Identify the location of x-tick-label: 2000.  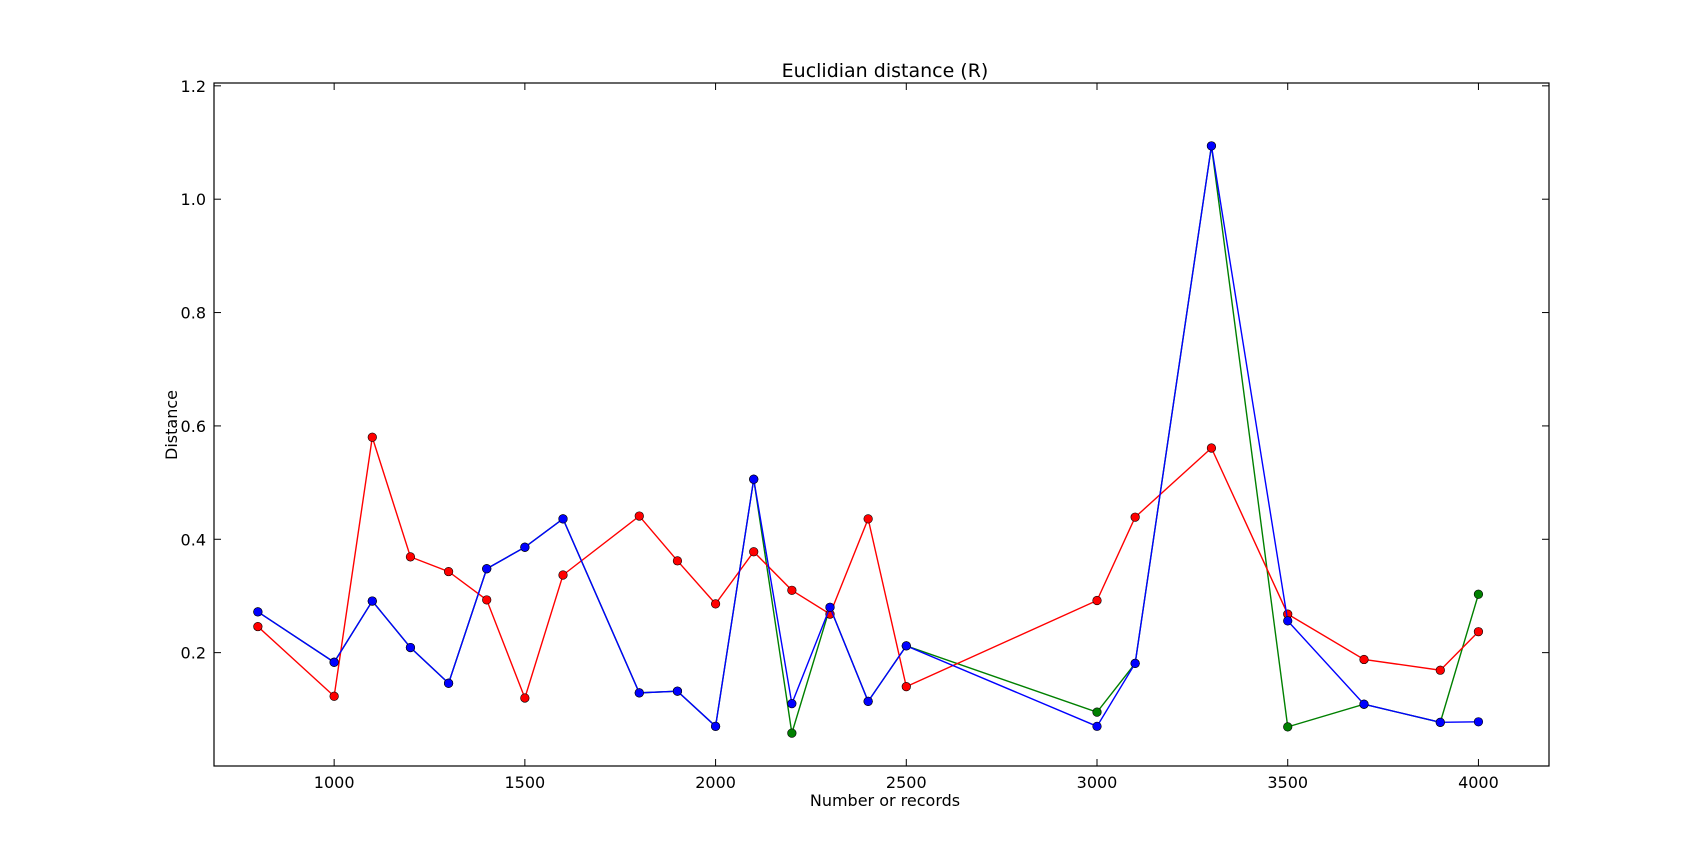
(715, 782).